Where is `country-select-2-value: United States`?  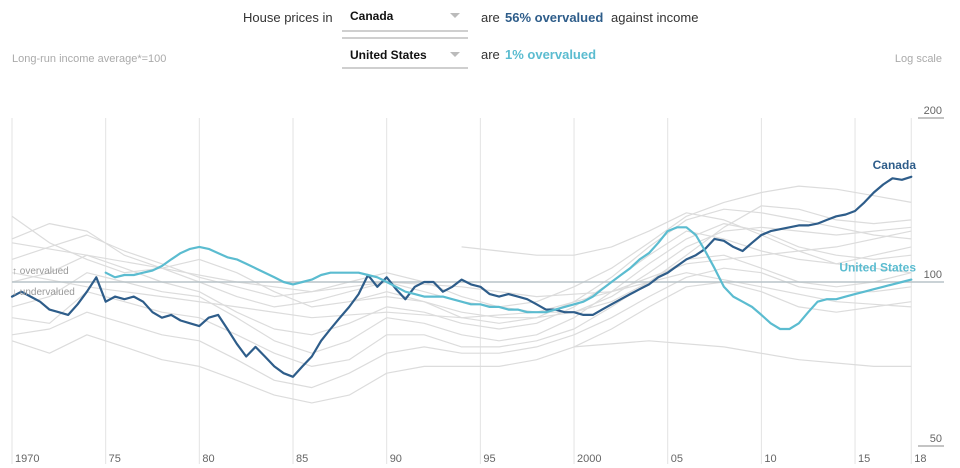
country-select-2-value: United States is located at coordinates (388, 55).